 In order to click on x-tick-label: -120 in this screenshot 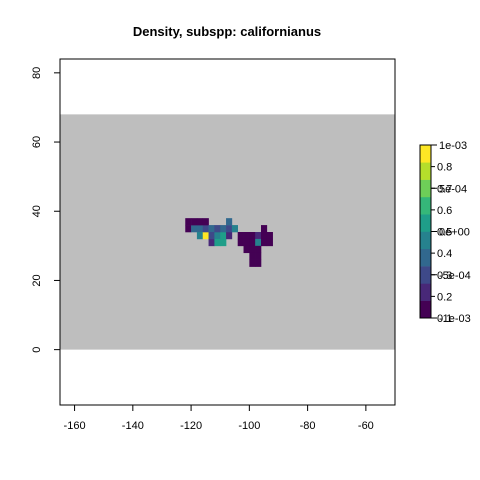, I will do `click(191, 426)`.